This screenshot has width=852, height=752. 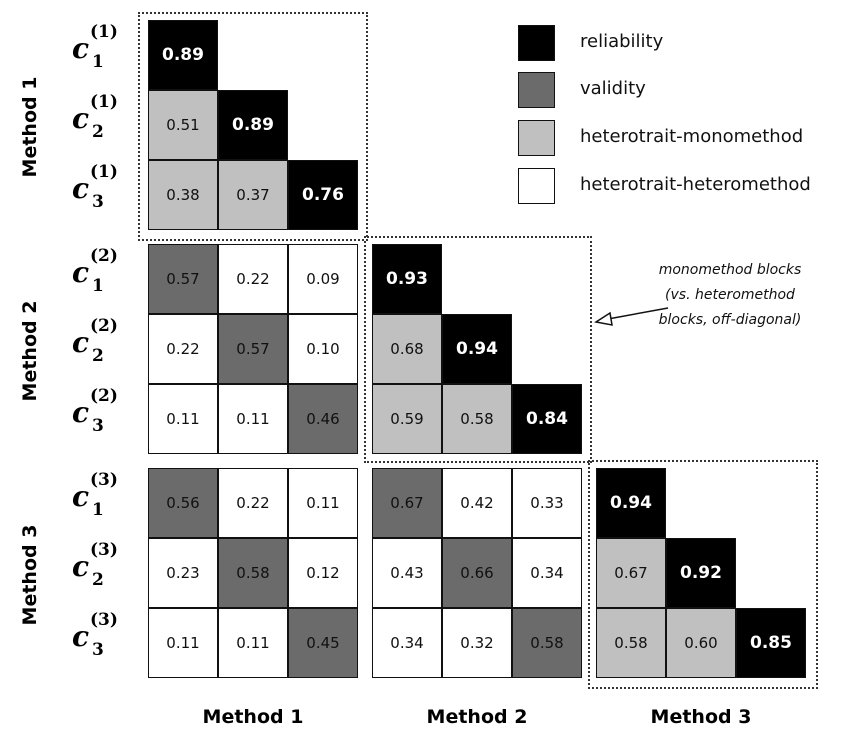 I want to click on cell-heterotrait-monomethod: 0.51, so click(x=183, y=125).